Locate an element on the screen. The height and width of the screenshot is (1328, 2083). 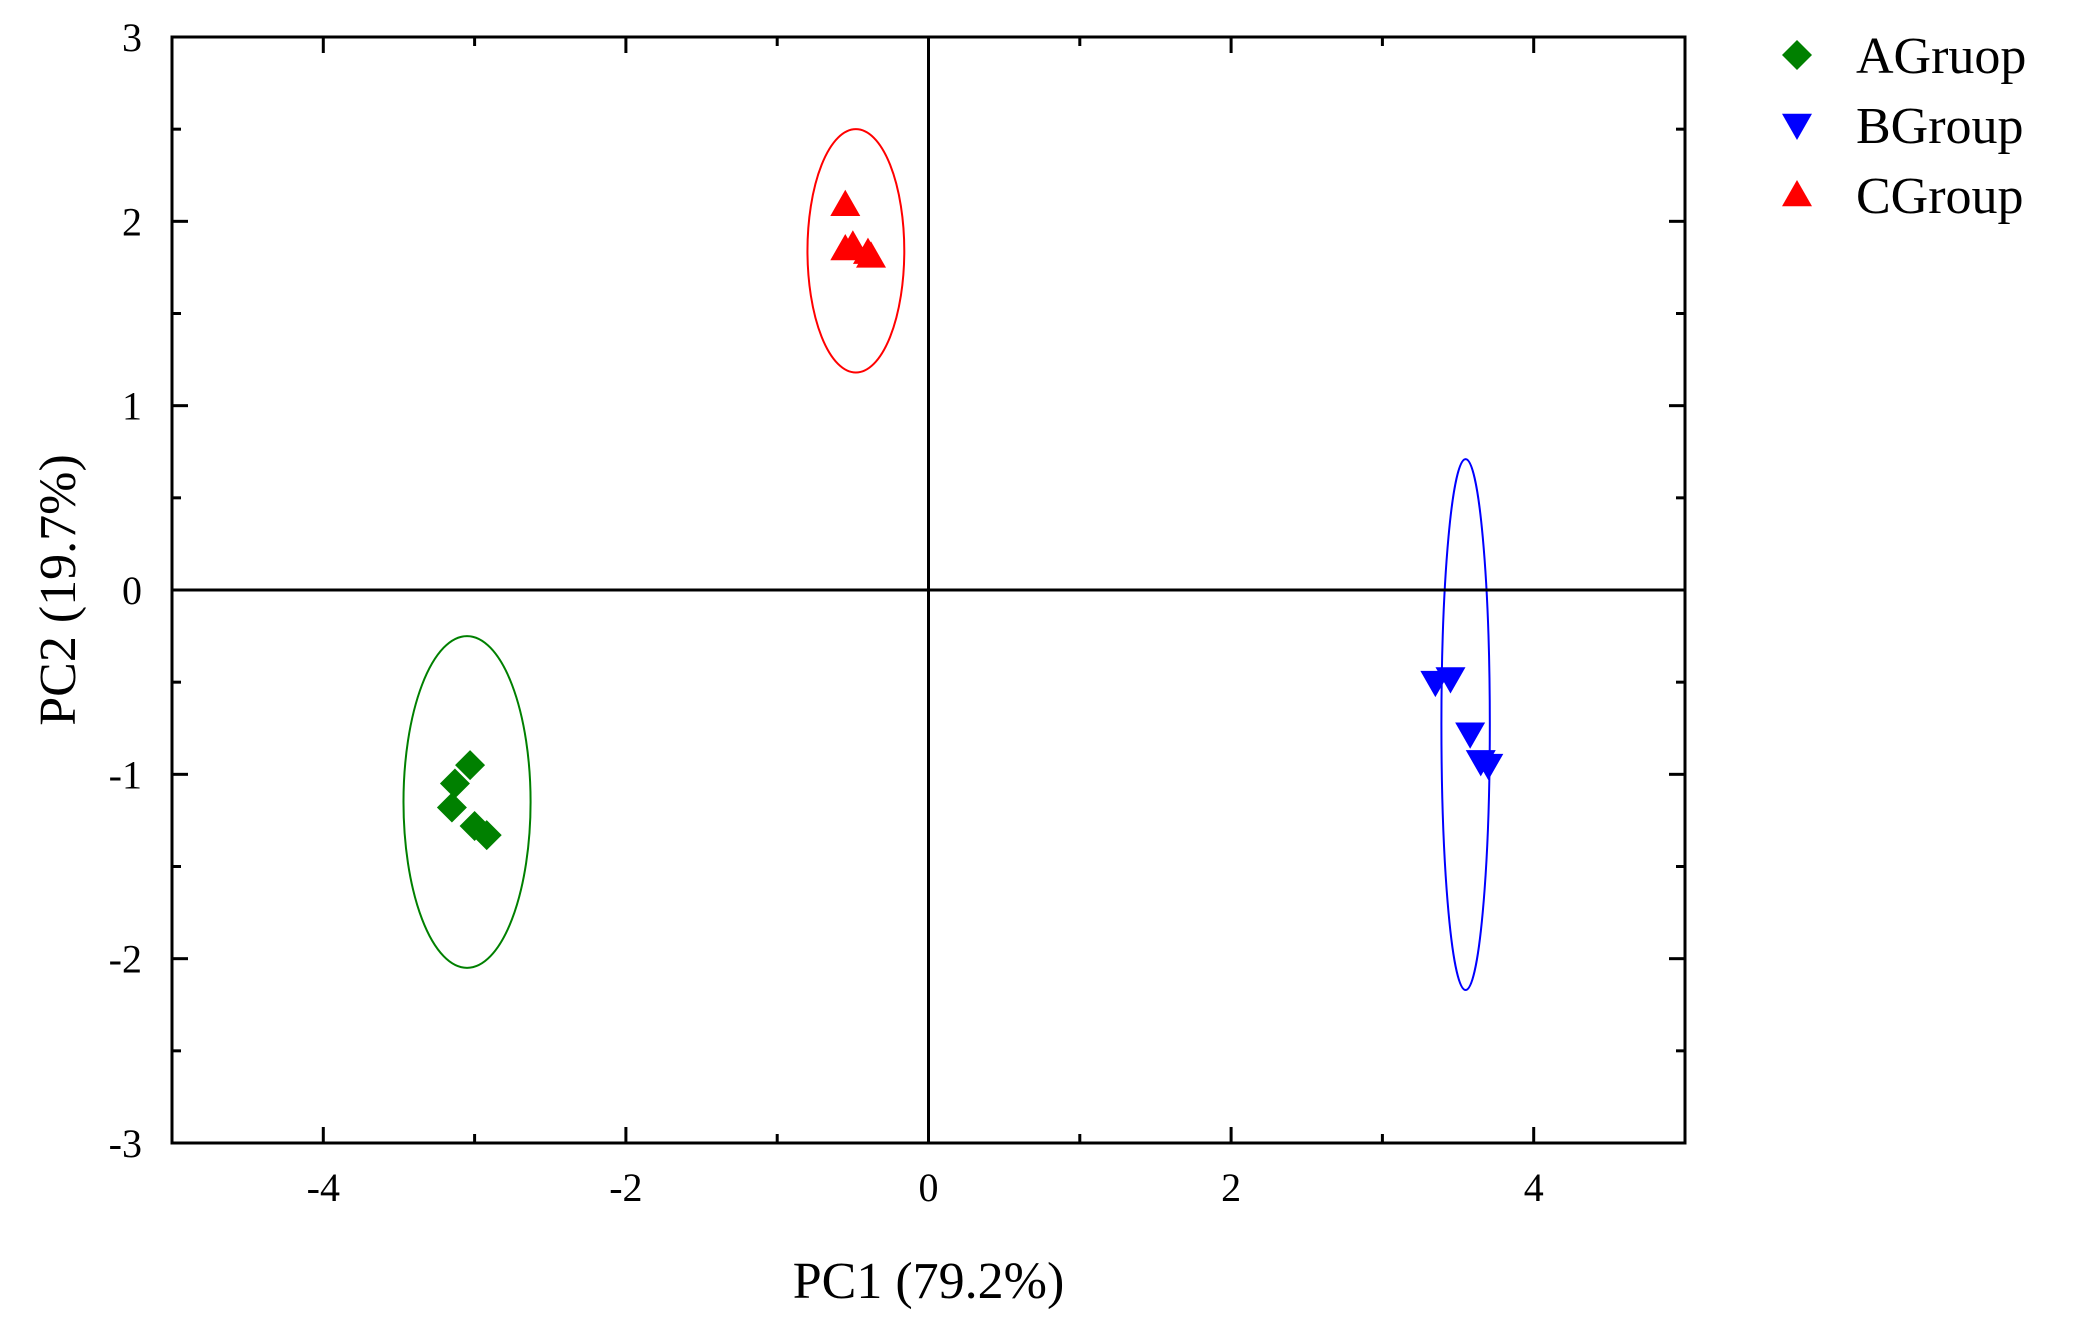
y-axis-title: PC2 (19.7%) is located at coordinates (58, 590).